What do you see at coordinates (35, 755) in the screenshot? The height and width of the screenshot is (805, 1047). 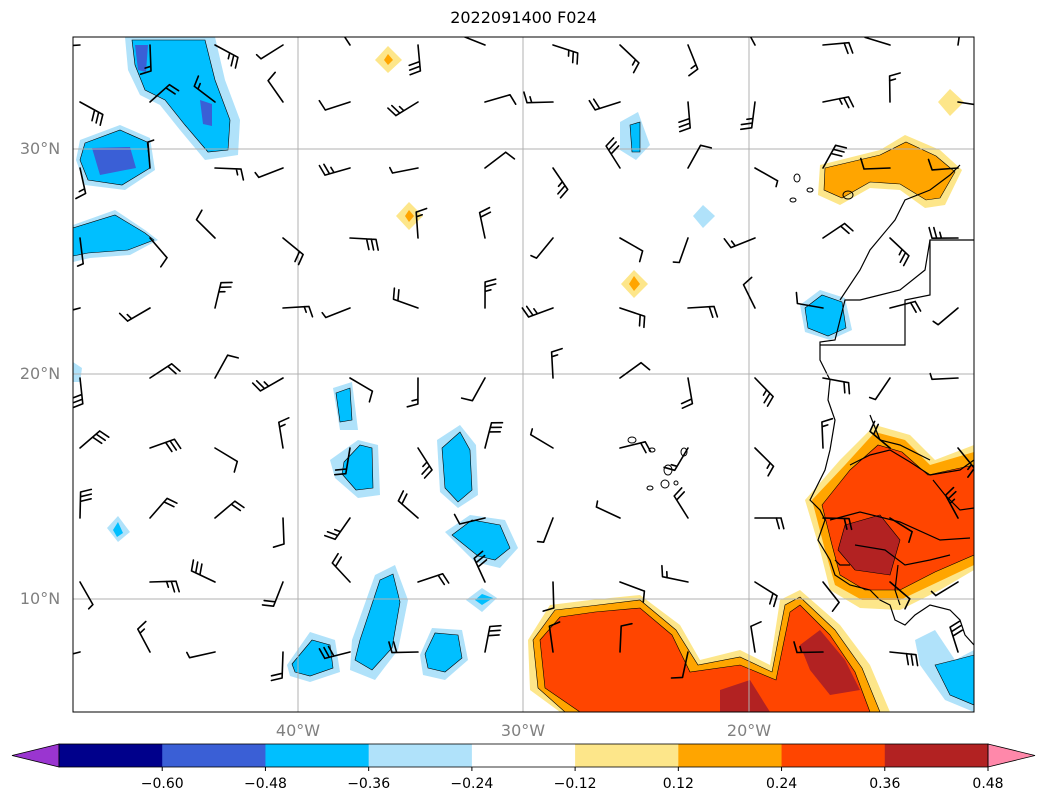 I see `colorbar-extend-low` at bounding box center [35, 755].